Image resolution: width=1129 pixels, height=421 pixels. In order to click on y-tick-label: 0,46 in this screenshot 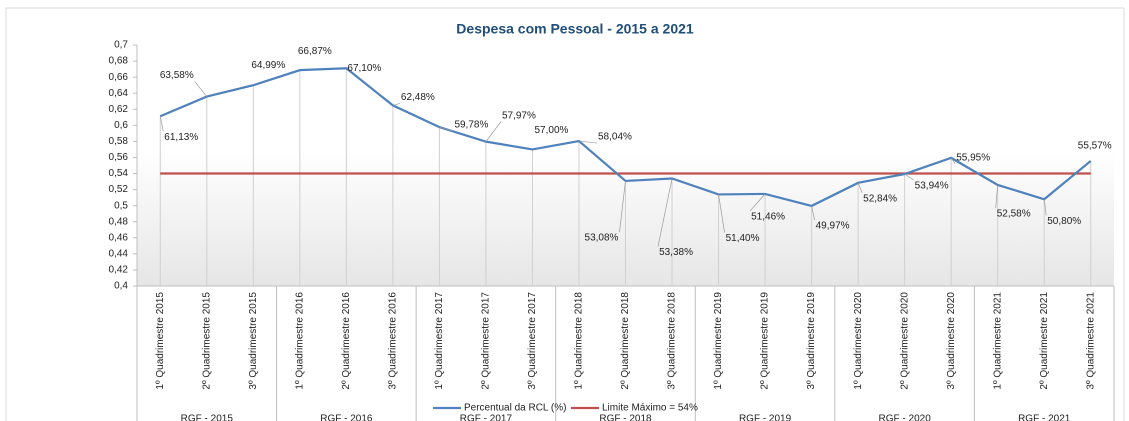, I will do `click(119, 237)`.